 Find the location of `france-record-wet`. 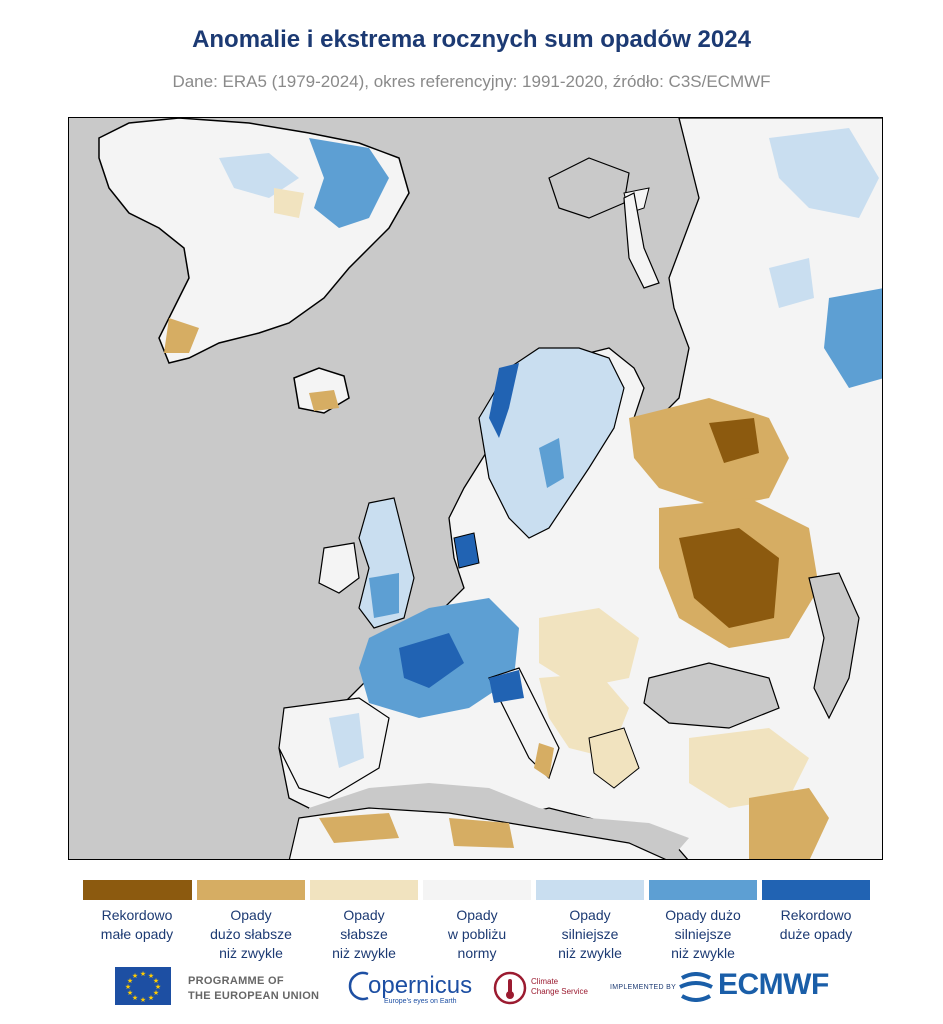

france-record-wet is located at coordinates (431, 660).